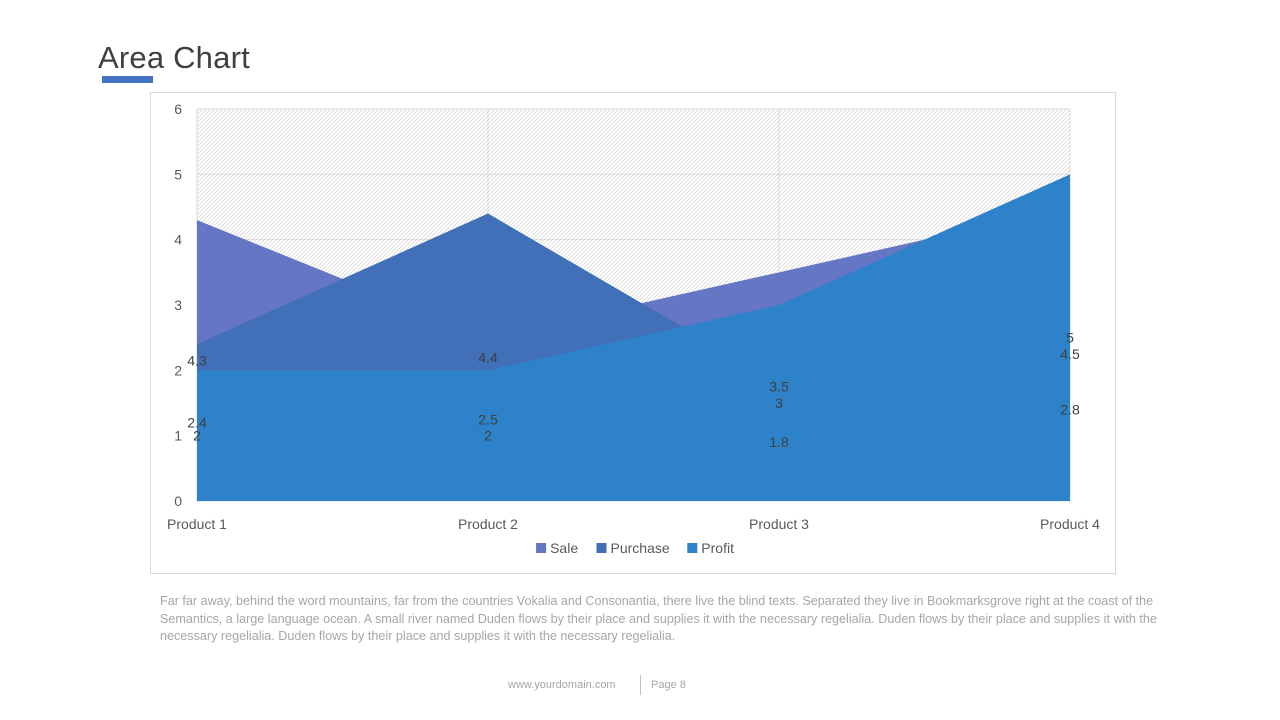  I want to click on data-labels: 4.3 2.5 3.5 4.5 2.4 4.4 1.8 2.8 2 2 3 5, so click(633, 390).